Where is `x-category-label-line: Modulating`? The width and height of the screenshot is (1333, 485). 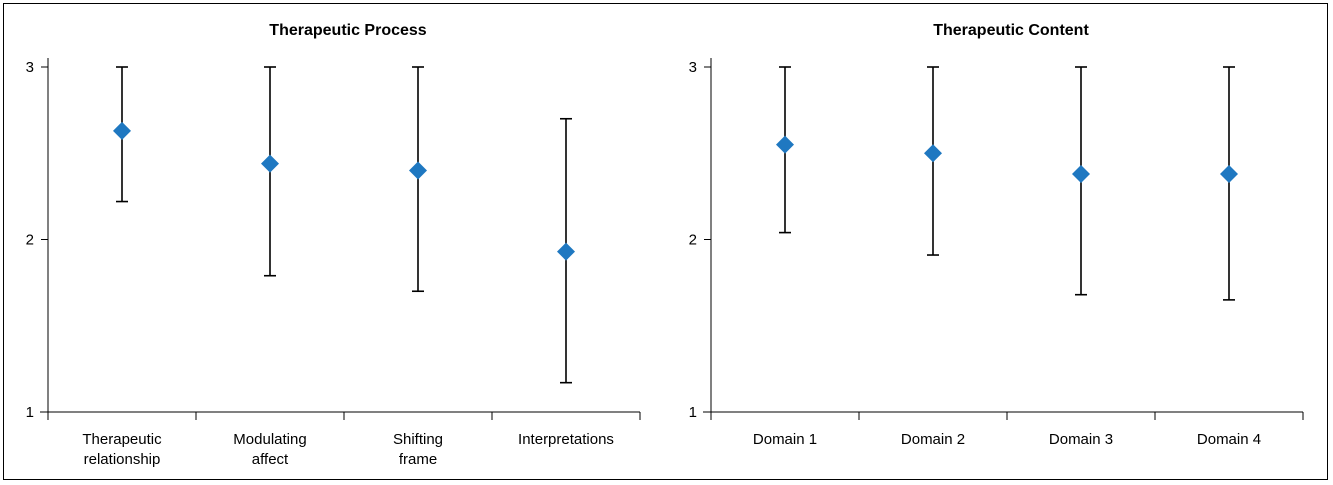
x-category-label-line: Modulating is located at coordinates (269, 439).